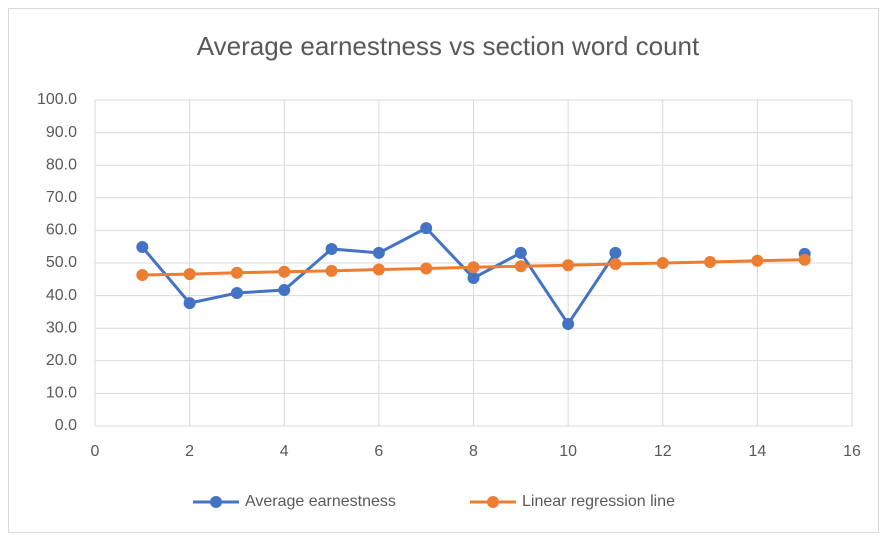 The image size is (880, 534). What do you see at coordinates (61, 295) in the screenshot?
I see `y-tick-label: 40.0` at bounding box center [61, 295].